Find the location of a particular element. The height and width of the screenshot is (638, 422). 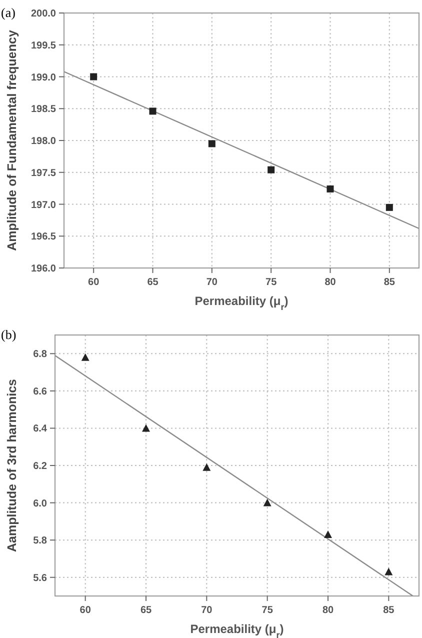

y-tick-label: 196.0 is located at coordinates (43, 269).